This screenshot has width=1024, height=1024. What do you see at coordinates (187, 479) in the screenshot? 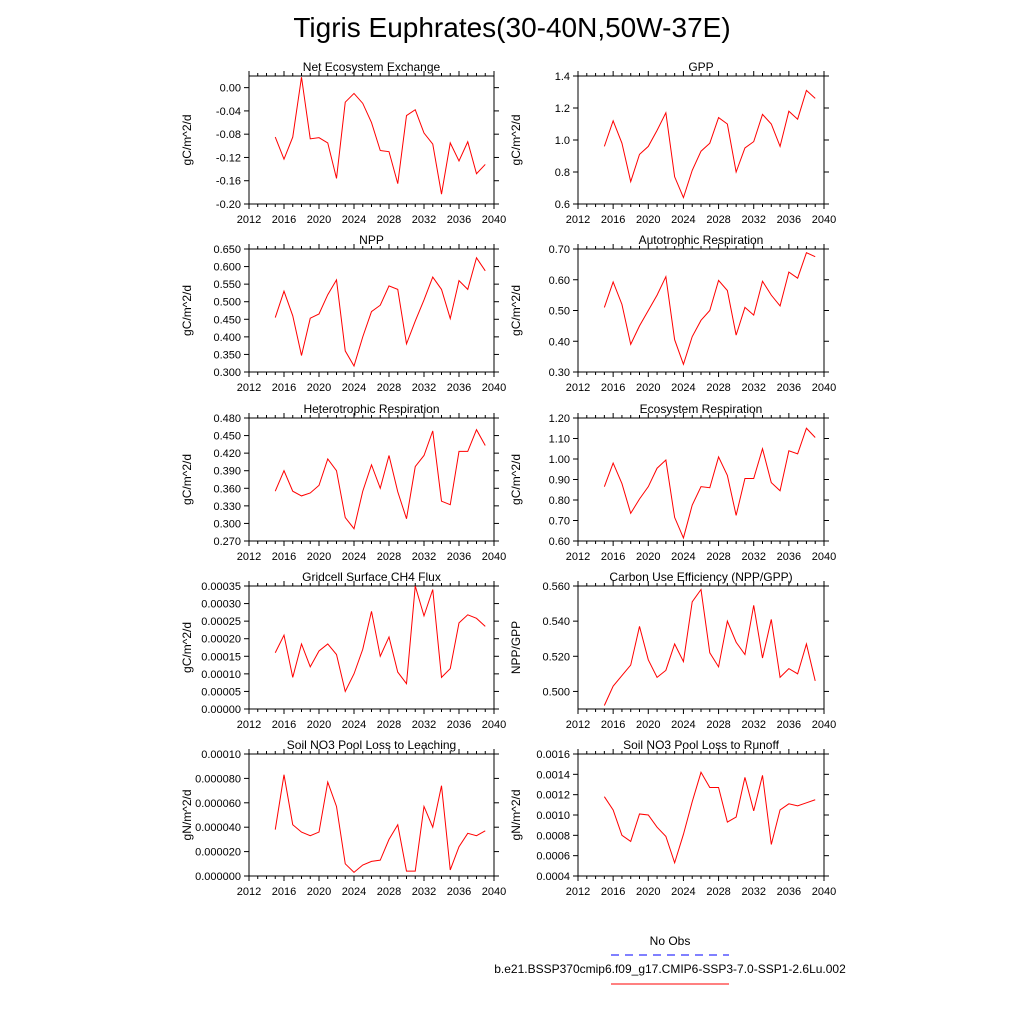
I see `y-axis-label: gC/m^2/d` at bounding box center [187, 479].